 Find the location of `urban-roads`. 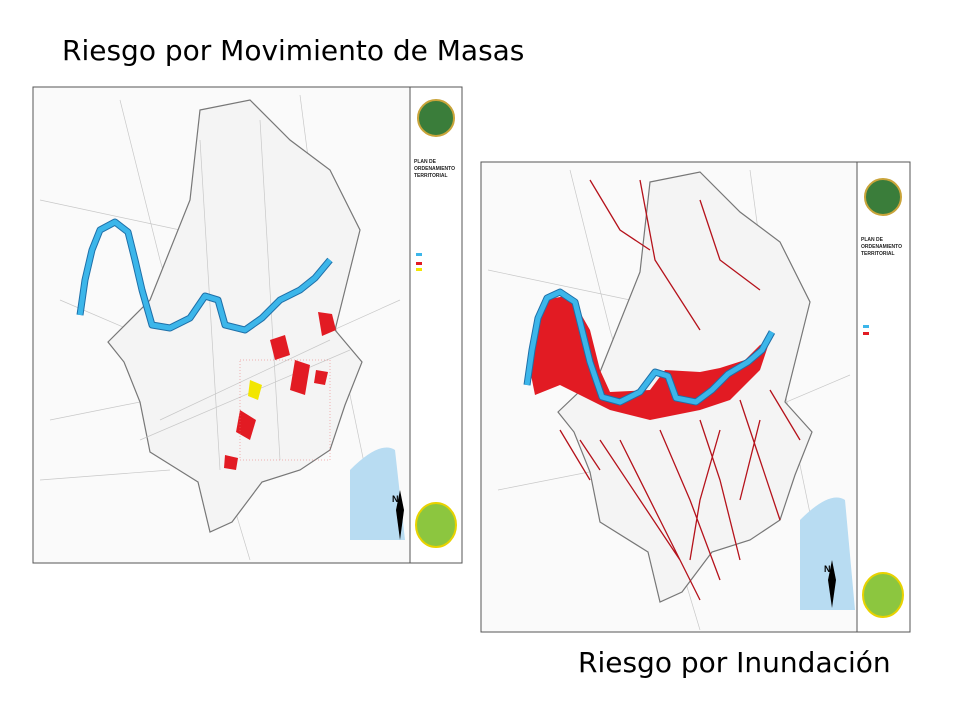

urban-roads is located at coordinates (245, 295).